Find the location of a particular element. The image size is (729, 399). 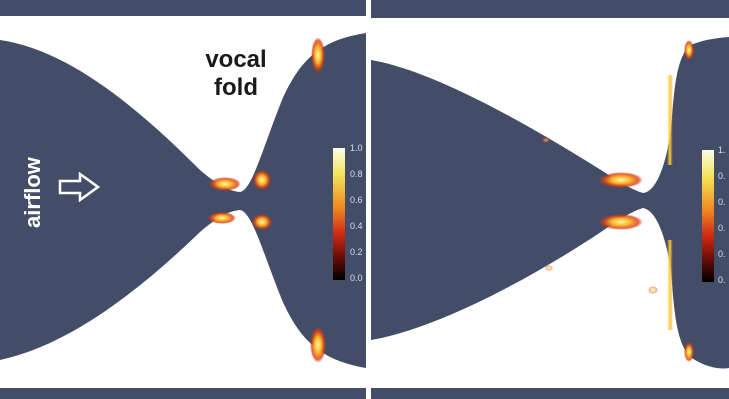

left-colorbar-tick: 0.8 is located at coordinates (356, 174).